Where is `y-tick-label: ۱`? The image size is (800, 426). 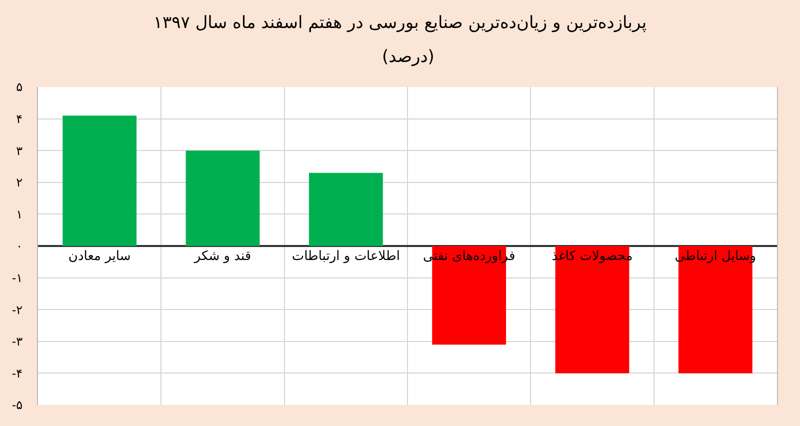
y-tick-label: ۱ is located at coordinates (19, 214).